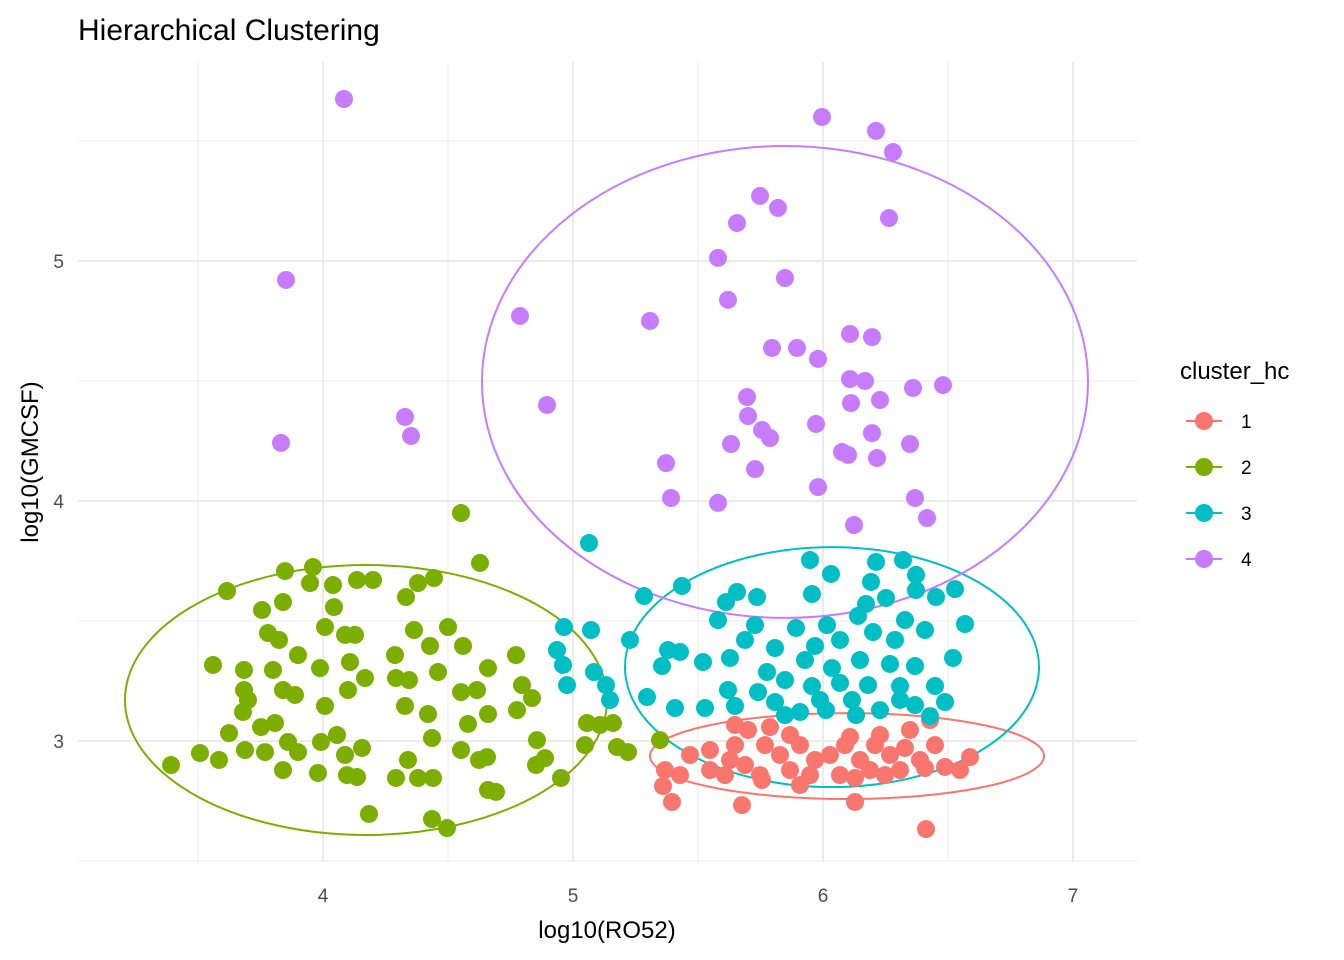 The height and width of the screenshot is (960, 1344). What do you see at coordinates (1219, 422) in the screenshot?
I see `legend-item-1: 1` at bounding box center [1219, 422].